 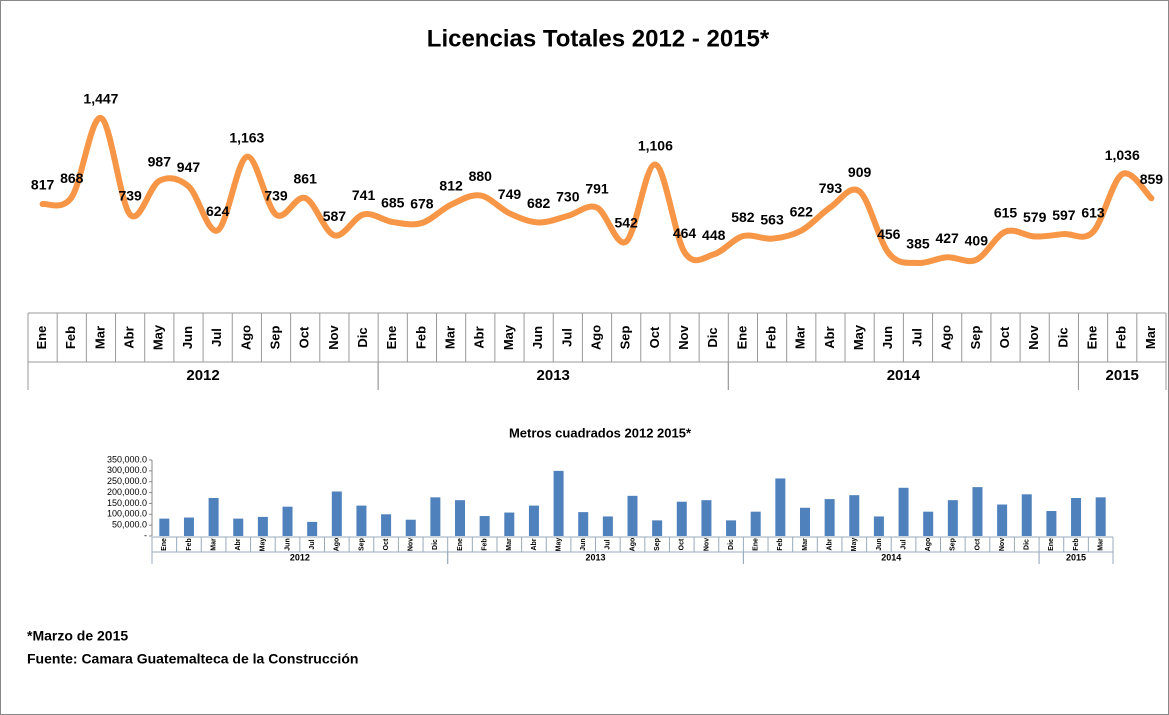 What do you see at coordinates (364, 195) in the screenshot?
I see `data-label: 741` at bounding box center [364, 195].